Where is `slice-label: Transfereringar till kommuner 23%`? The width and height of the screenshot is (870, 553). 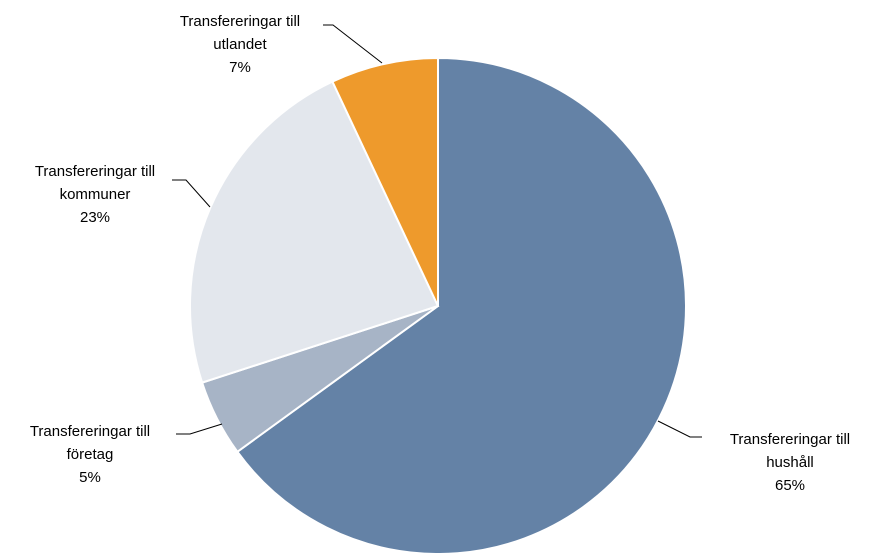
slice-label: Transfereringar till kommuner 23% is located at coordinates (95, 194).